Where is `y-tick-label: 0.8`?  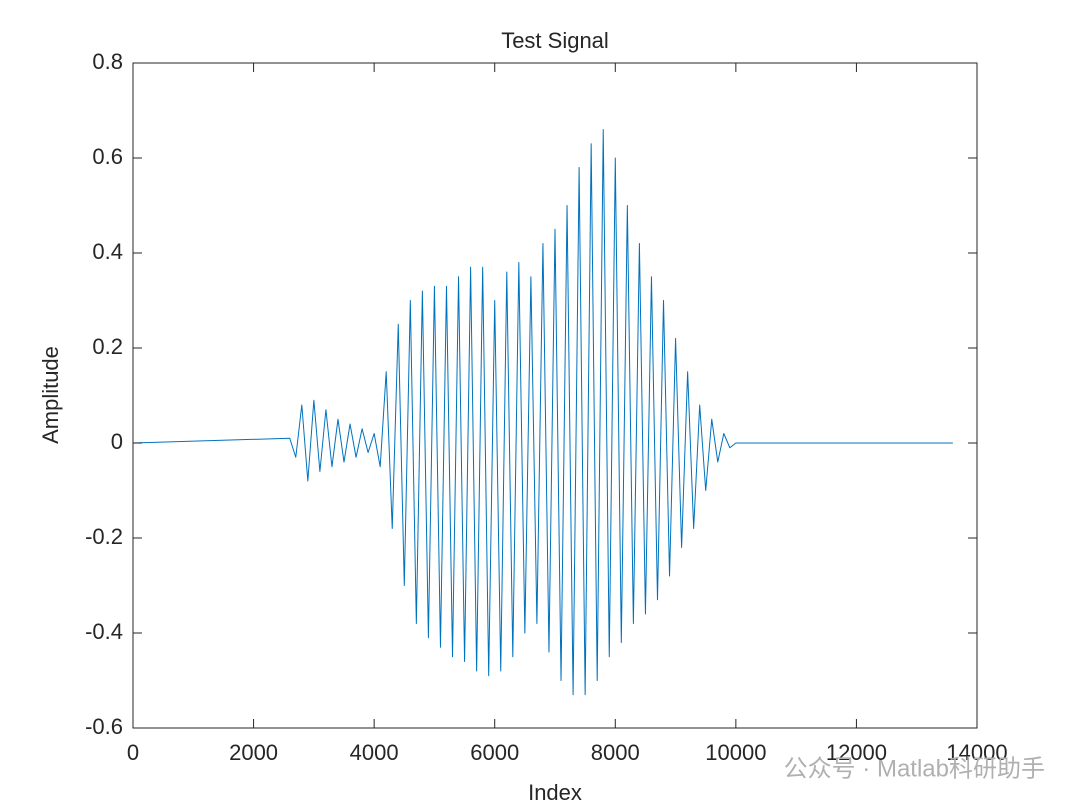 y-tick-label: 0.8 is located at coordinates (107, 61).